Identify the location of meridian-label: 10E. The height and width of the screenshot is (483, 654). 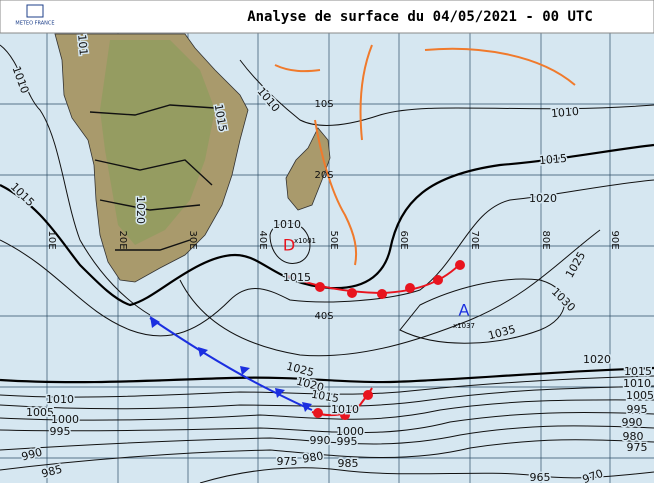
(51, 239).